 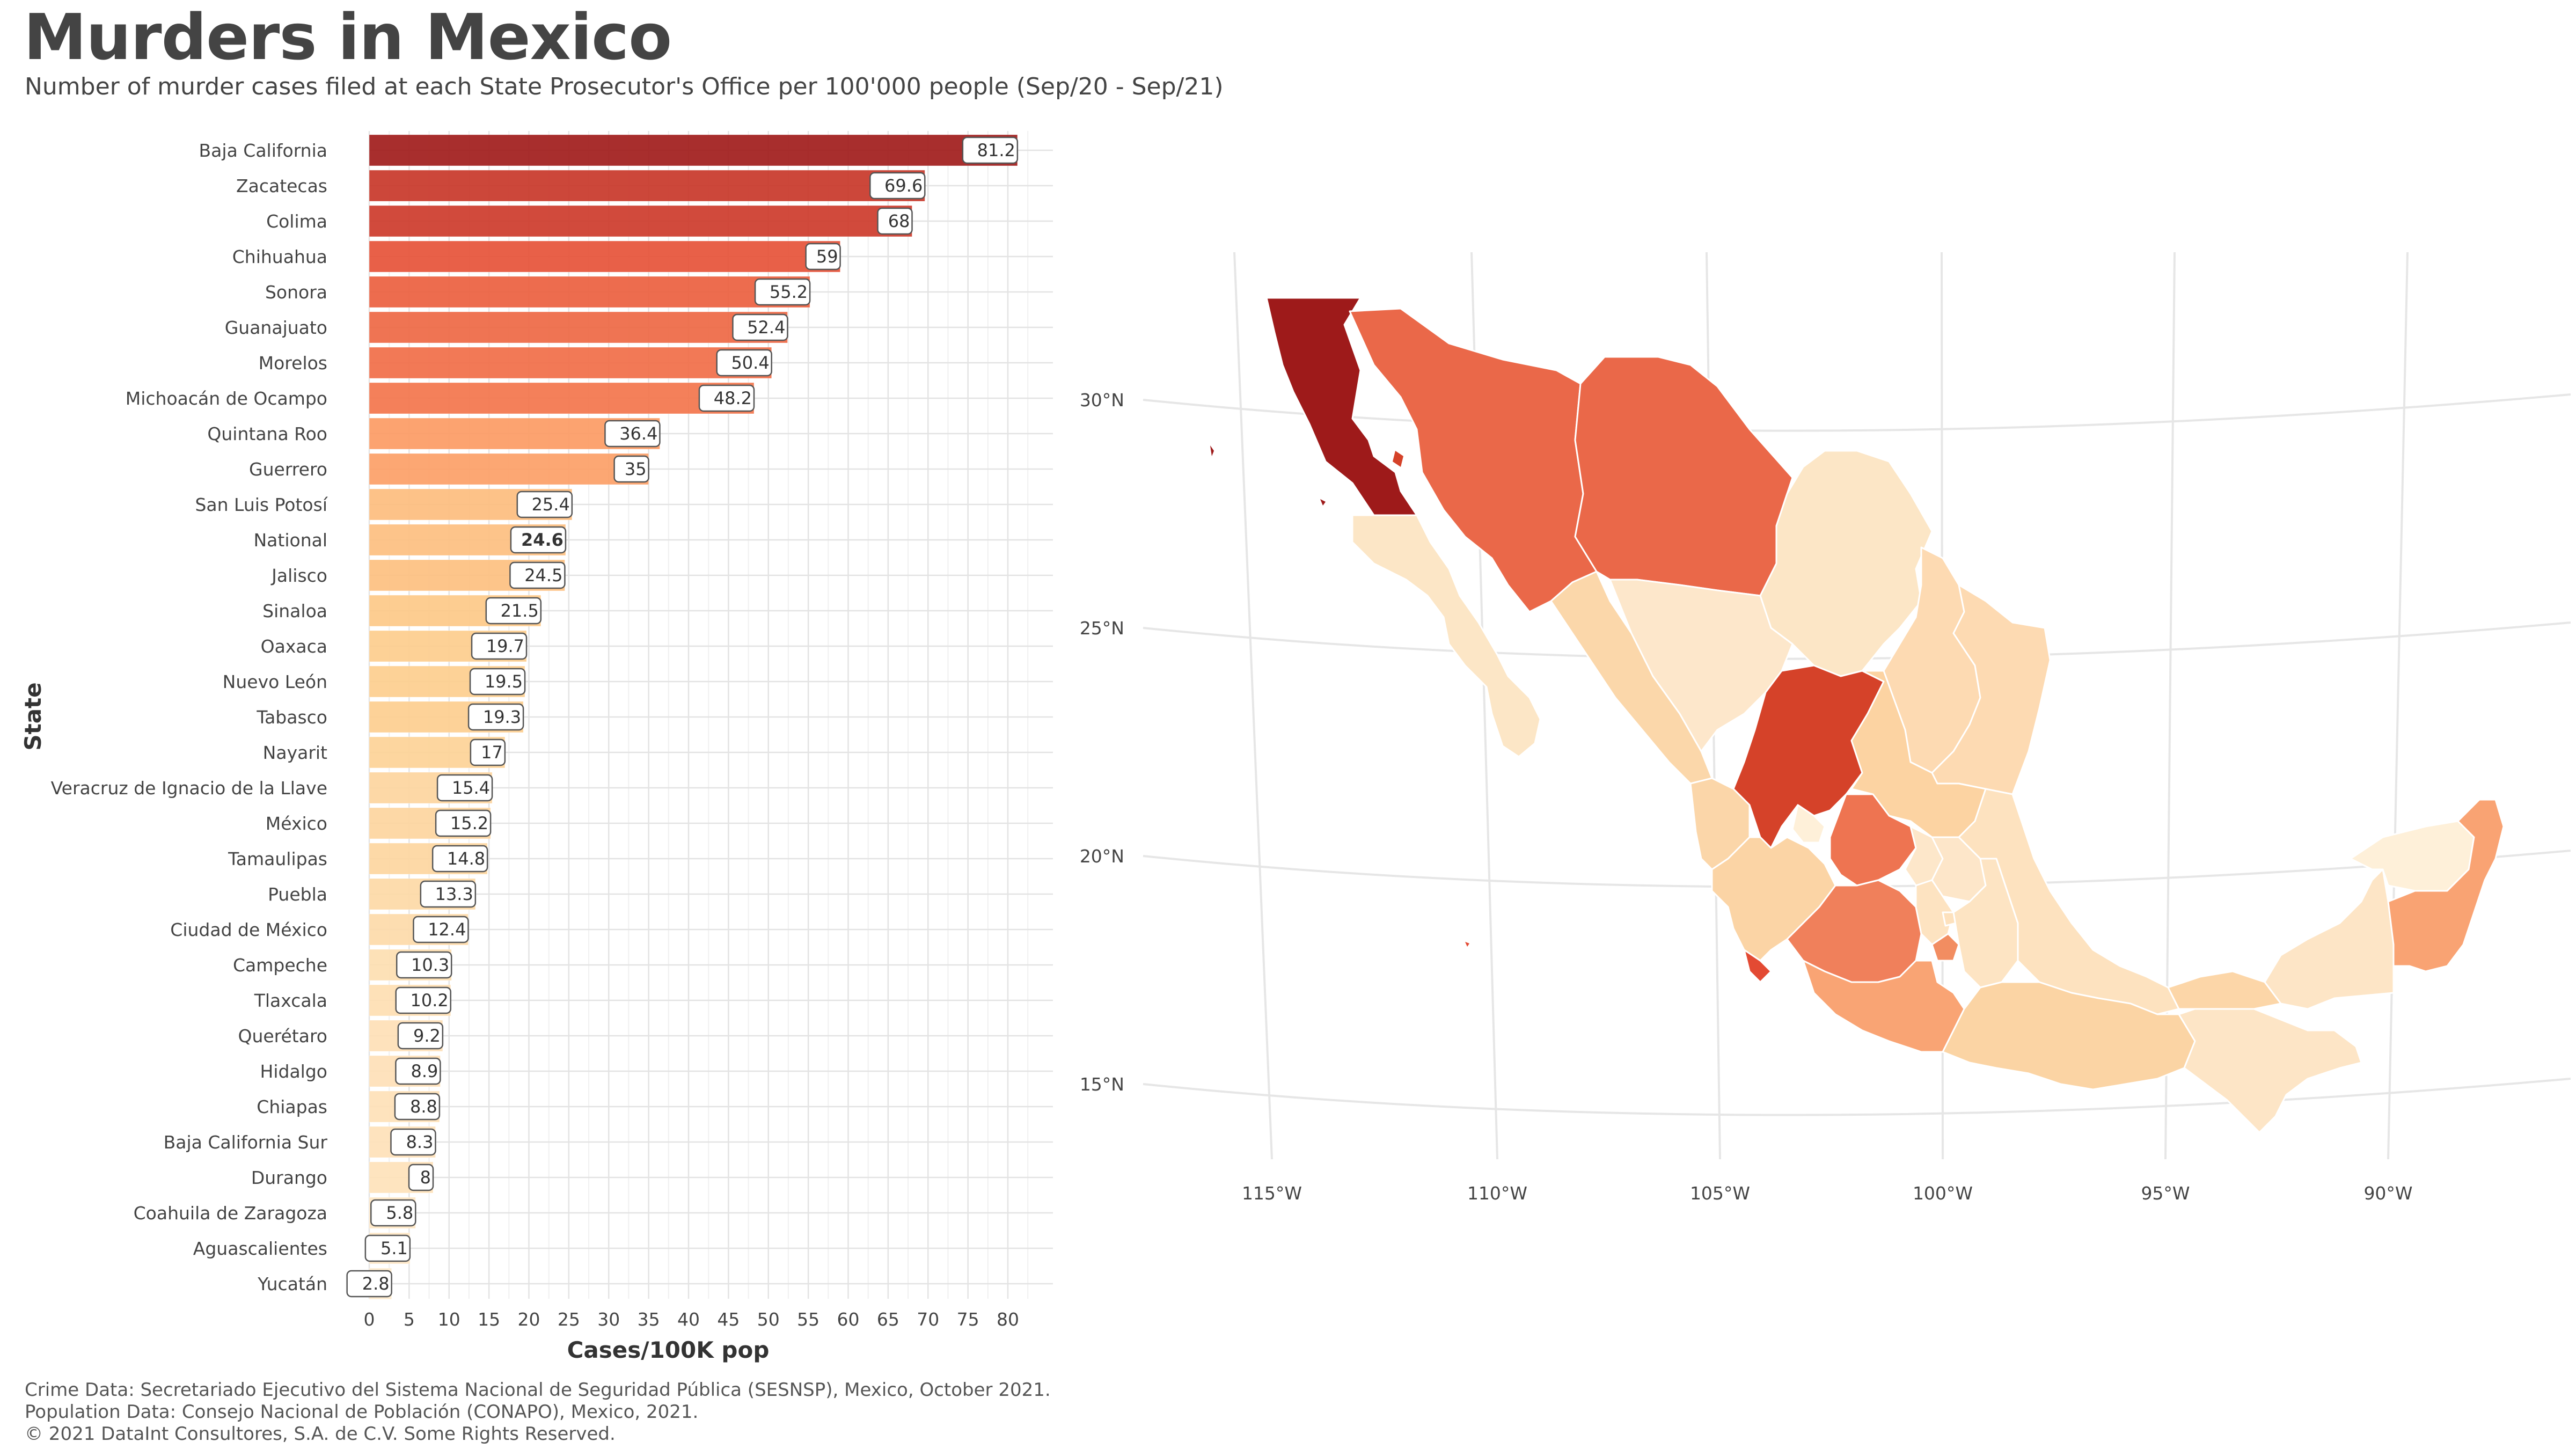 I want to click on value-label-10: 25.4, so click(x=544, y=504).